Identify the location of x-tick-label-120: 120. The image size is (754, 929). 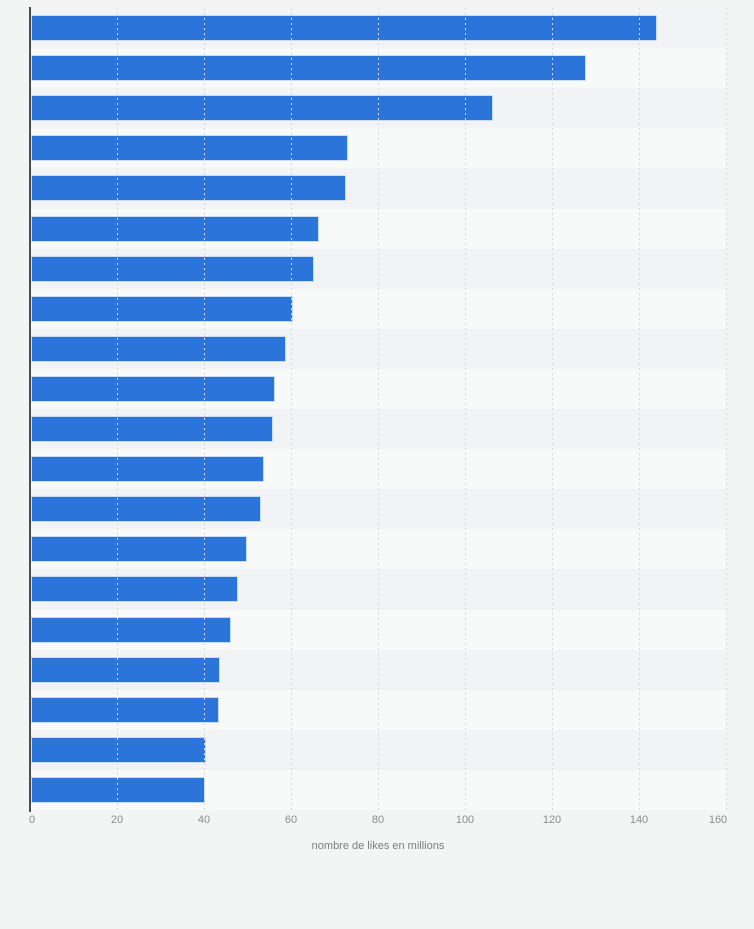
(552, 820).